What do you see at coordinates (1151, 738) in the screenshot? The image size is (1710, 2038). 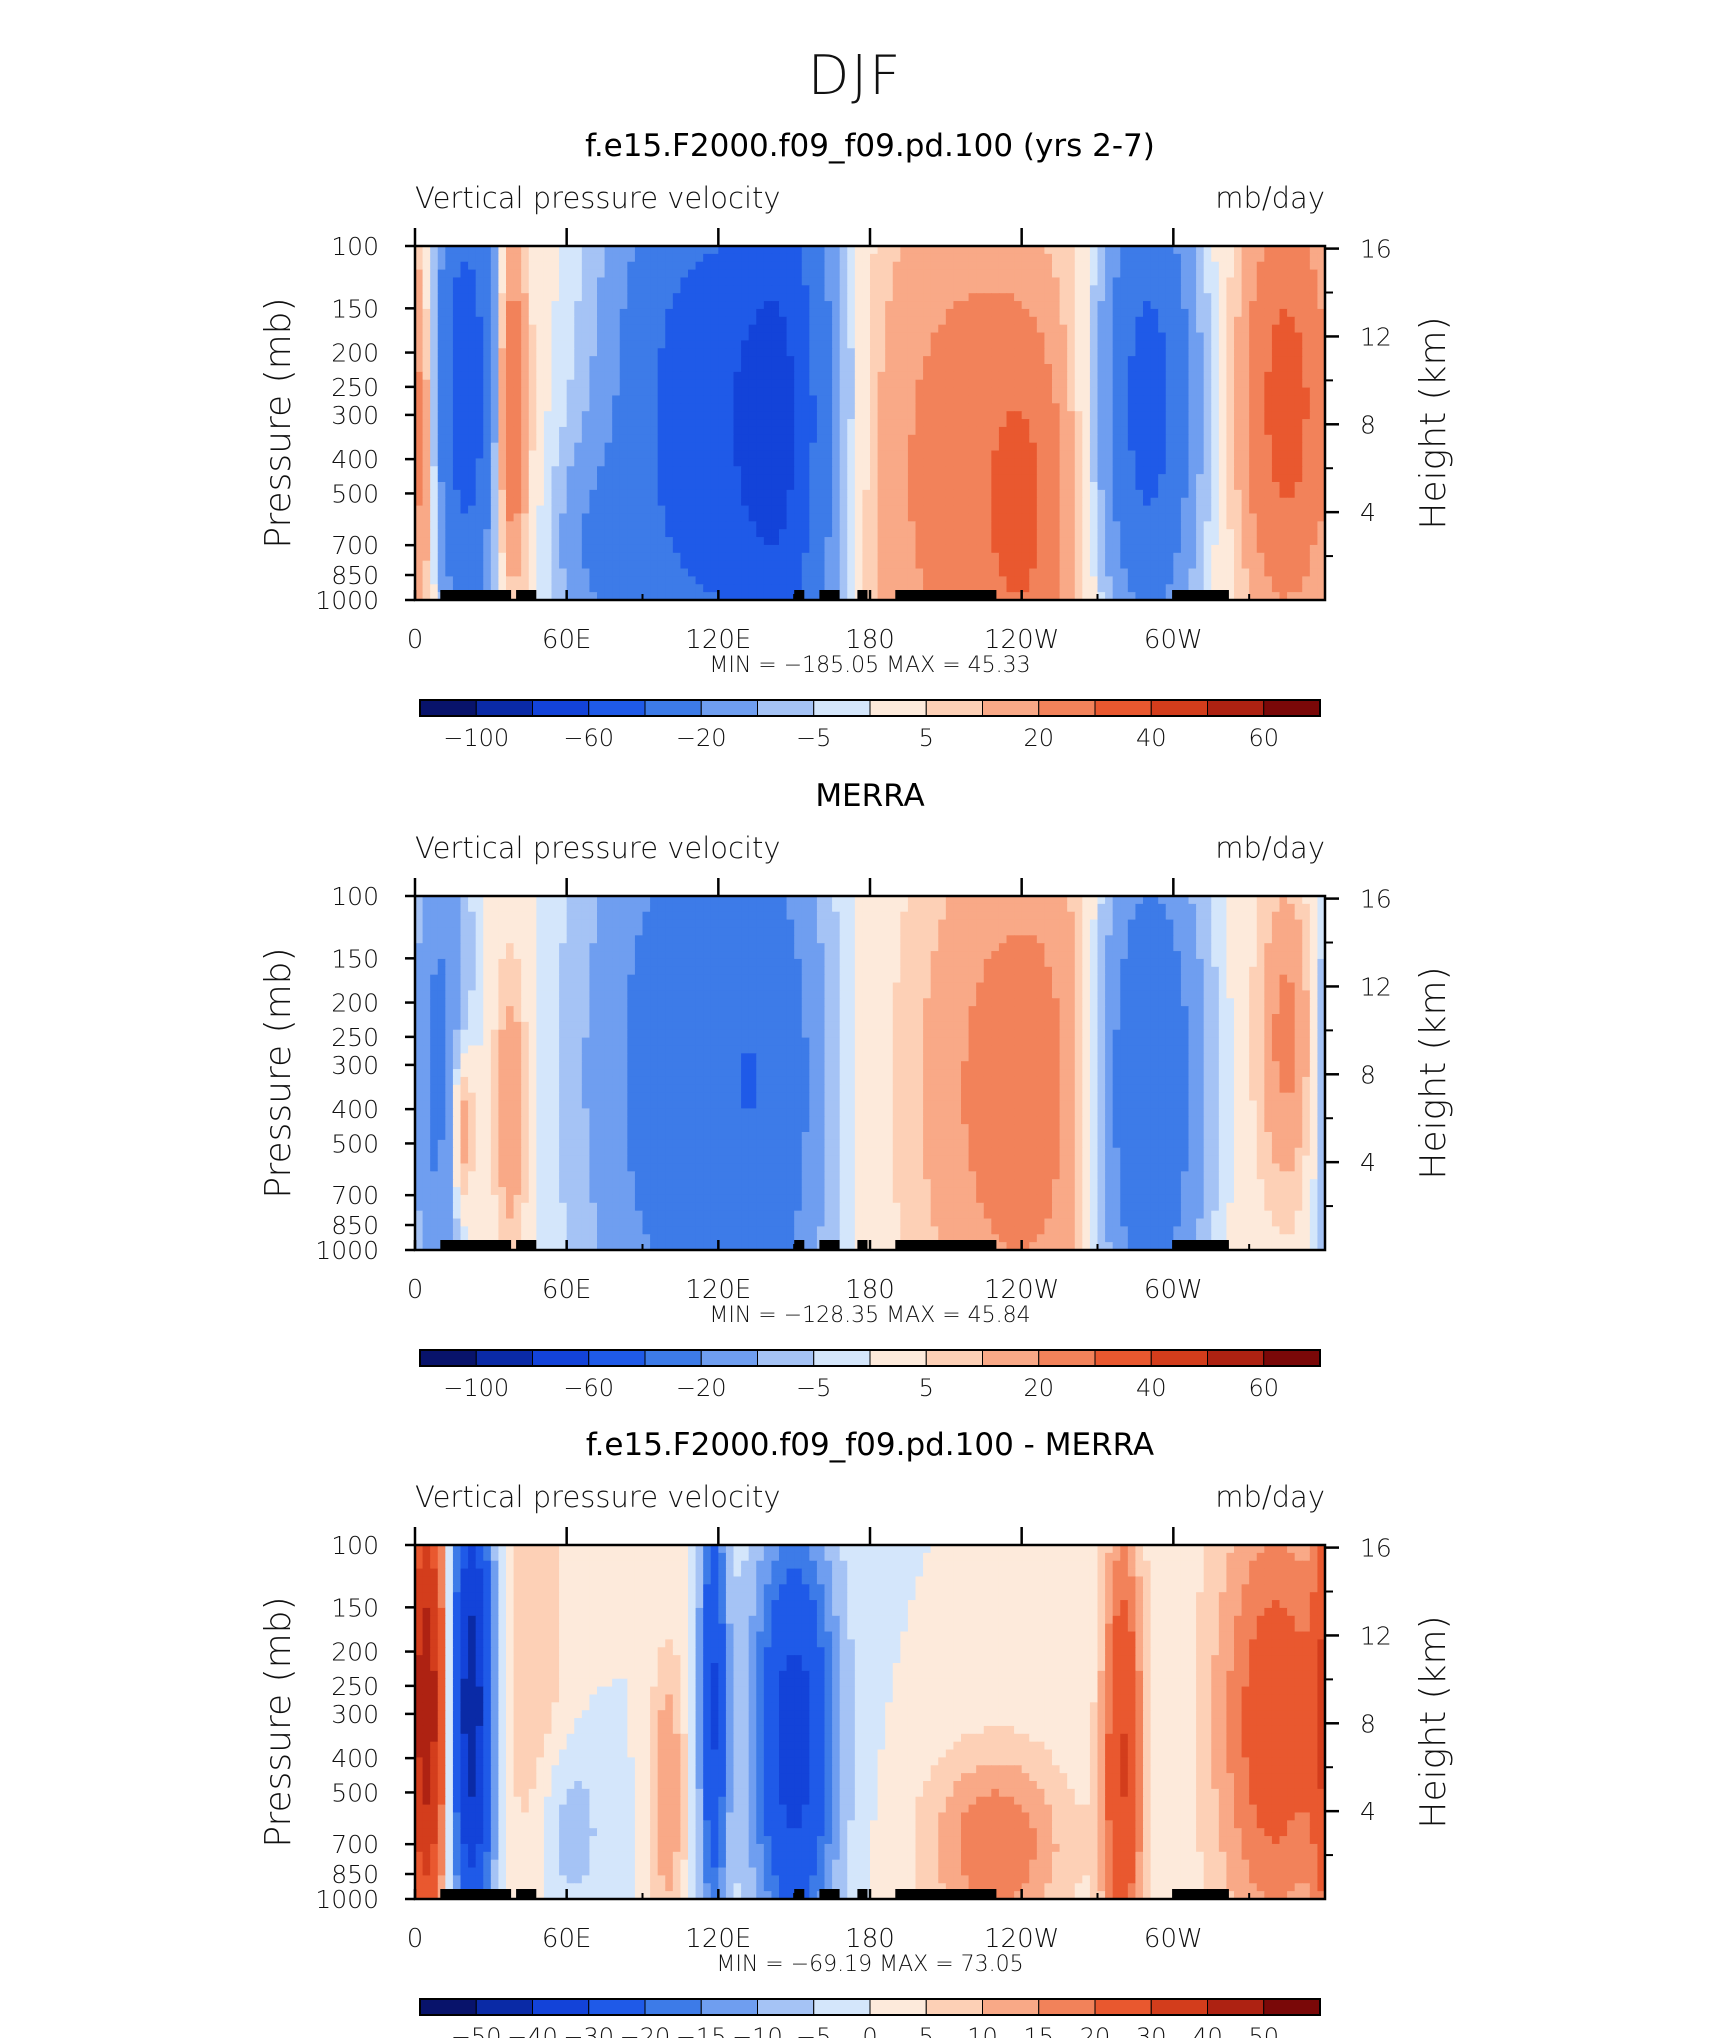 I see `colorbar-label: 40` at bounding box center [1151, 738].